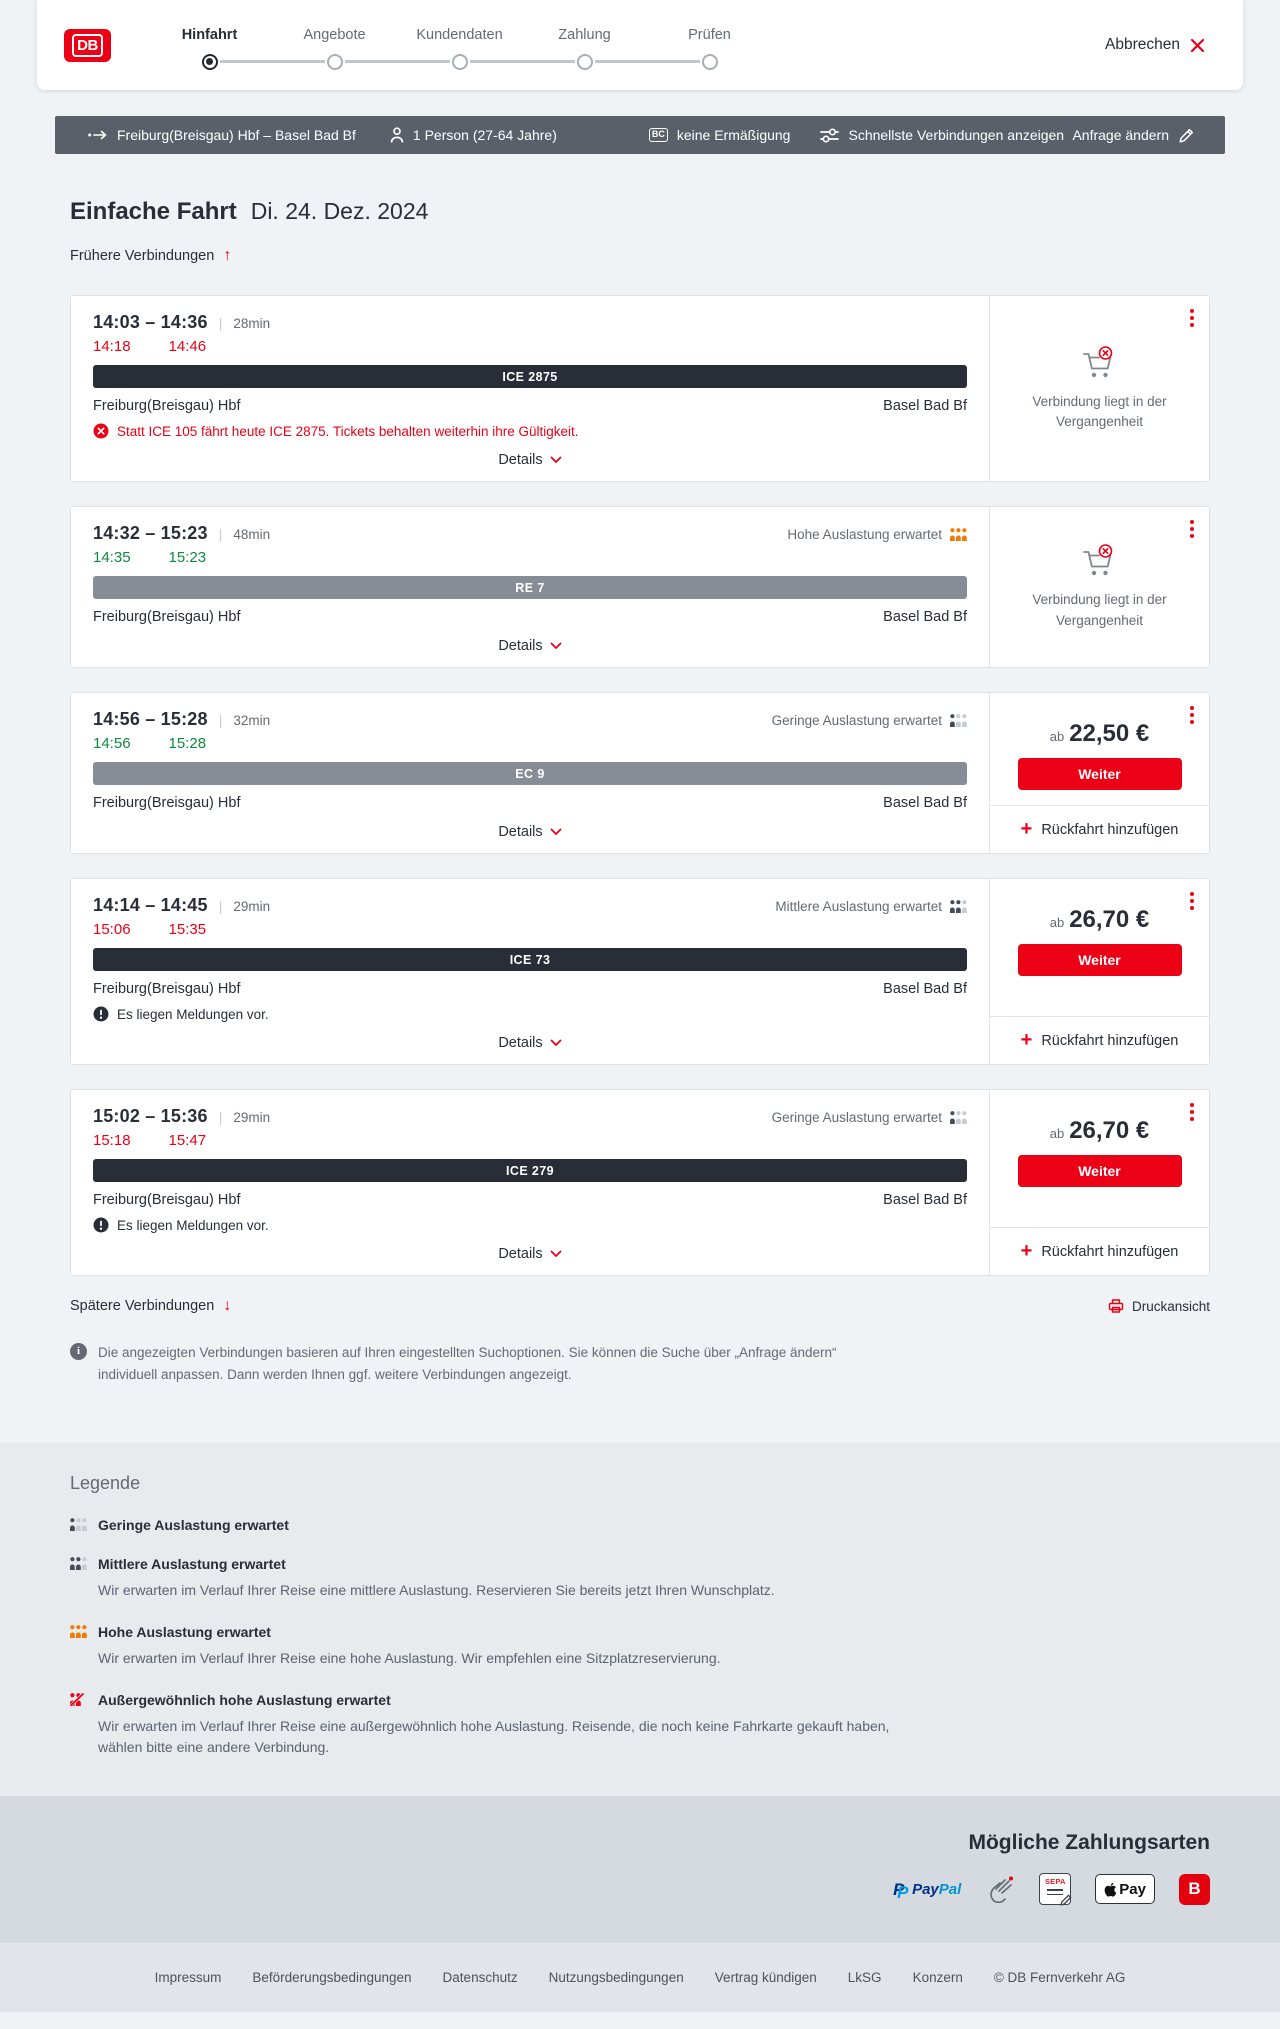  I want to click on print-view-button: Druckansicht, so click(1159, 1306).